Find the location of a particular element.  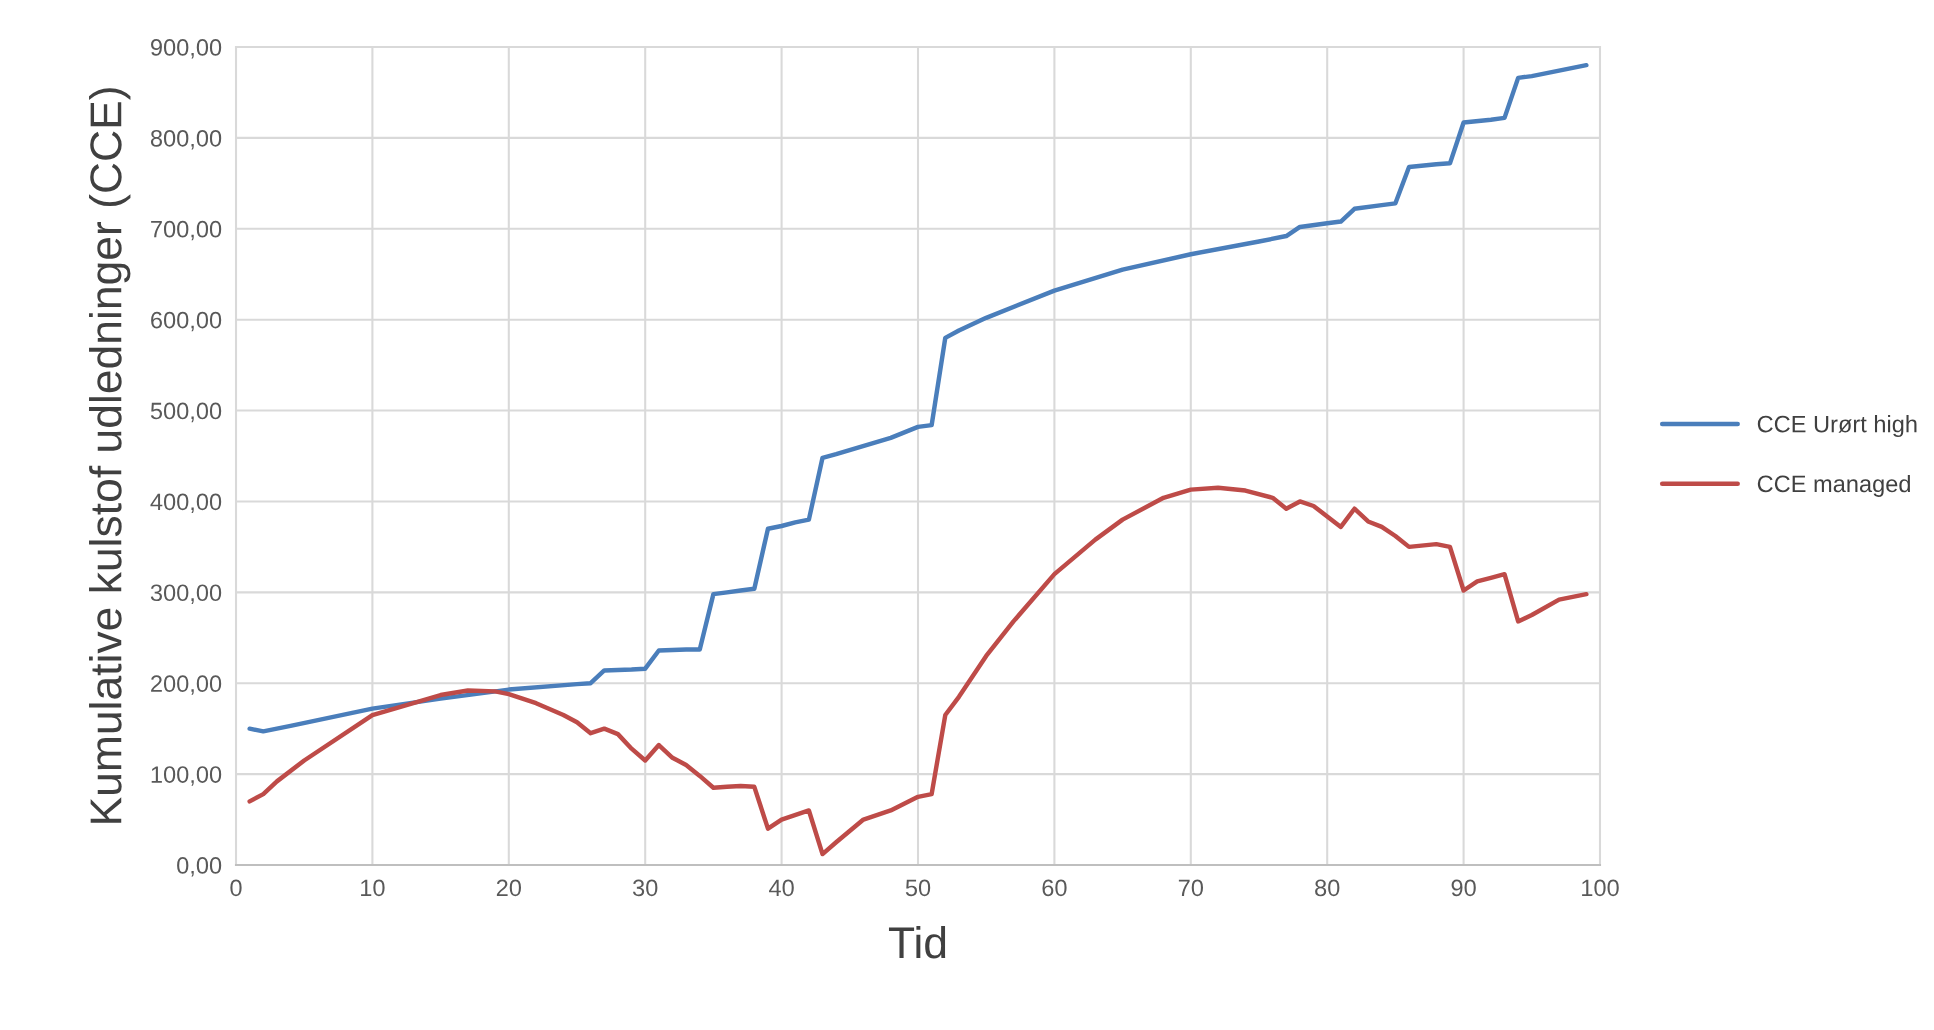

y-tick-label: 800,00 is located at coordinates (186, 139).